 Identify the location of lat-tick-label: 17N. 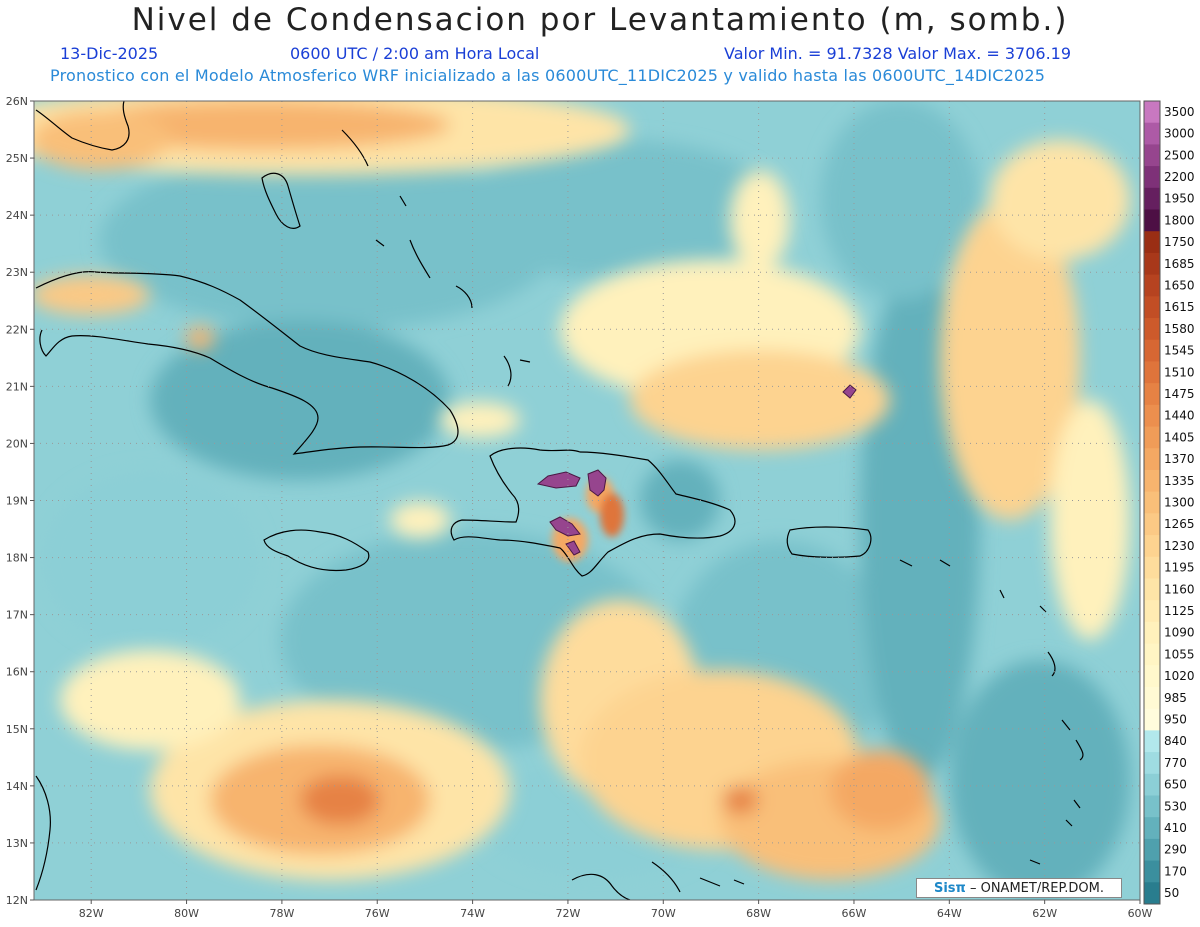
(17, 615).